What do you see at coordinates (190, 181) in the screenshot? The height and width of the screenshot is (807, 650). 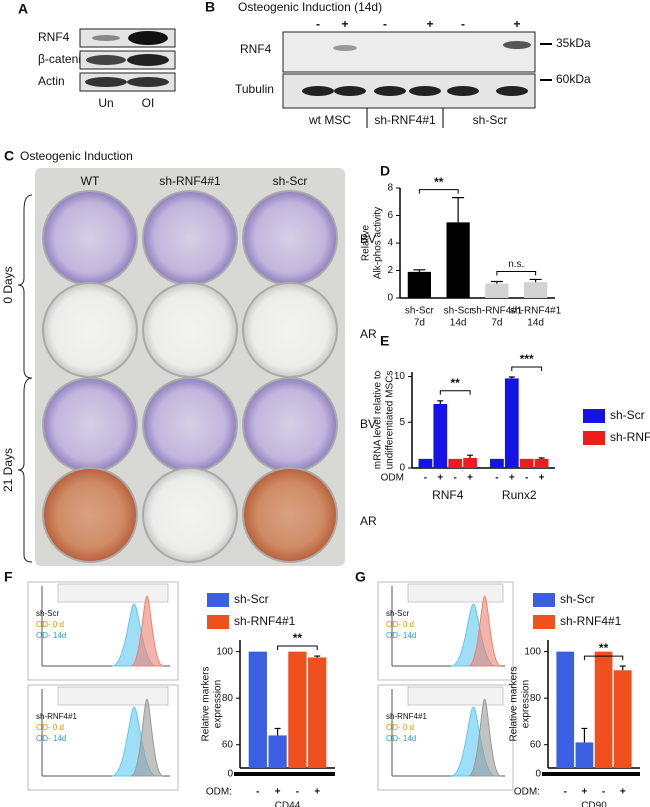 I see `column-label: sh-RNF4#1` at bounding box center [190, 181].